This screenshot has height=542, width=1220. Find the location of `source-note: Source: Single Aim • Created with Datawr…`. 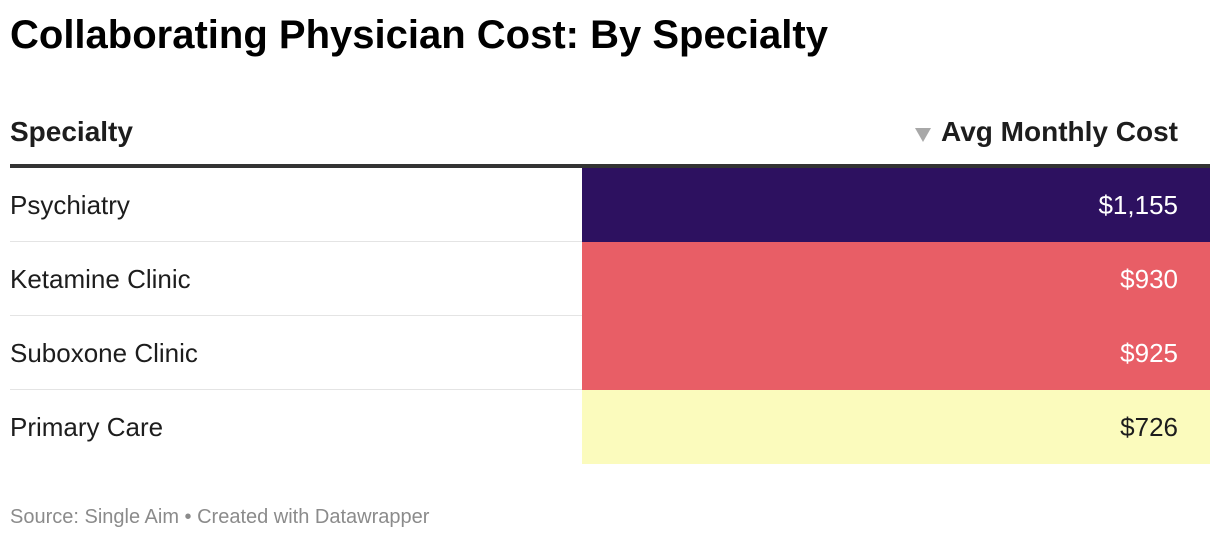

source-note: Source: Single Aim • Created with Datawr… is located at coordinates (220, 517).